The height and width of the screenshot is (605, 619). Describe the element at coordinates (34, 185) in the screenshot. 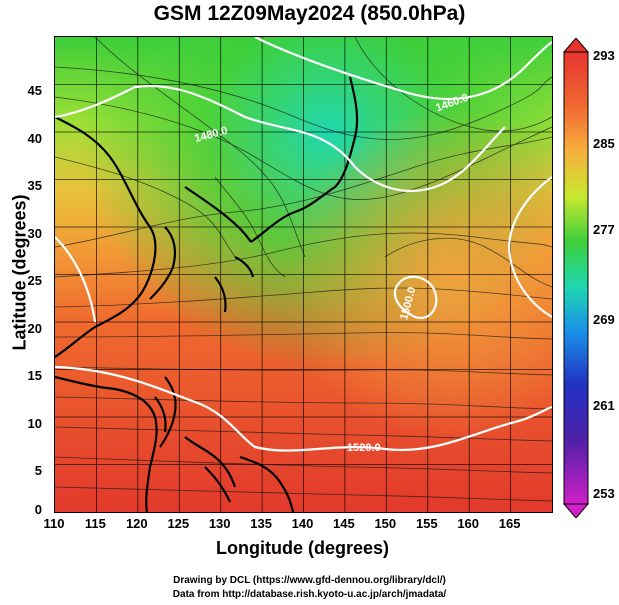

I see `y-tick-label: 35` at that location.